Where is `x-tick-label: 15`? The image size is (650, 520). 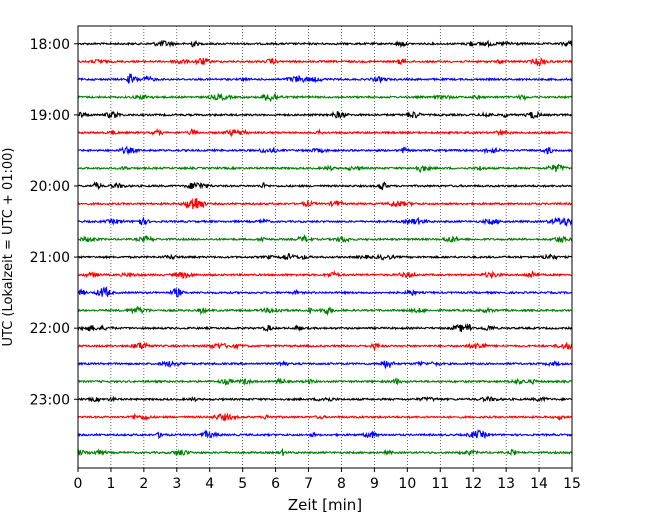 x-tick-label: 15 is located at coordinates (572, 484).